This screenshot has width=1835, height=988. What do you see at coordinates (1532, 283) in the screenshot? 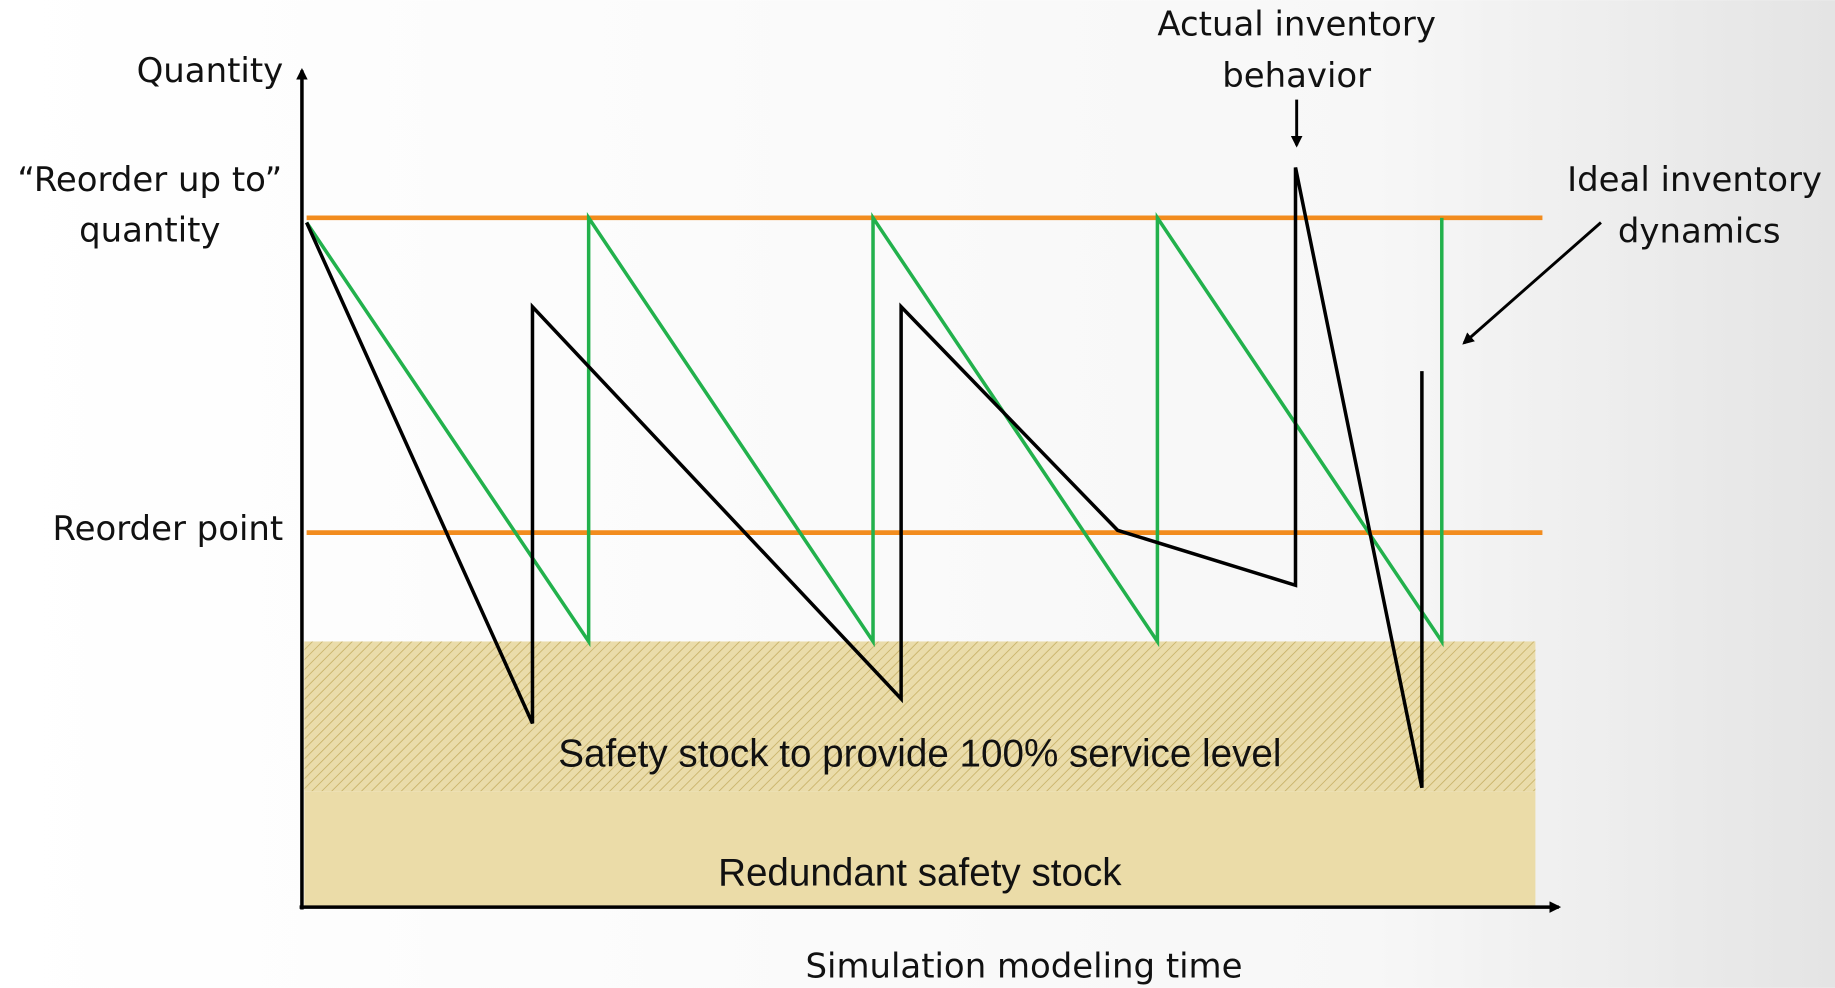
I see `ideal-arrow` at bounding box center [1532, 283].